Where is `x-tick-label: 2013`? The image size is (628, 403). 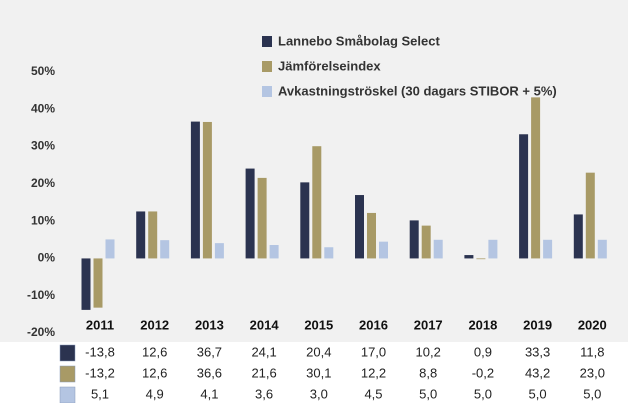 x-tick-label: 2013 is located at coordinates (209, 324).